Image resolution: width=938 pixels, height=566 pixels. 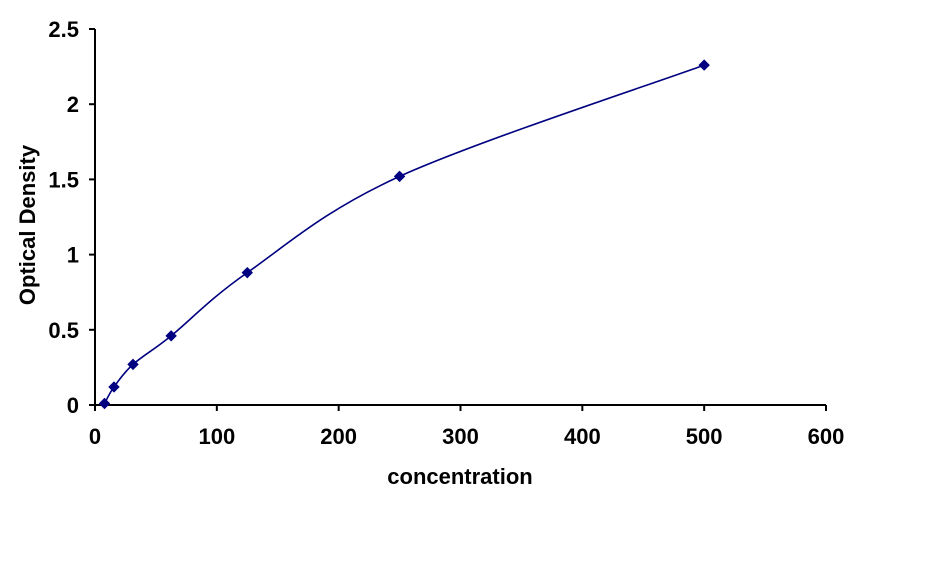 What do you see at coordinates (95, 436) in the screenshot?
I see `x-tick-label: 0` at bounding box center [95, 436].